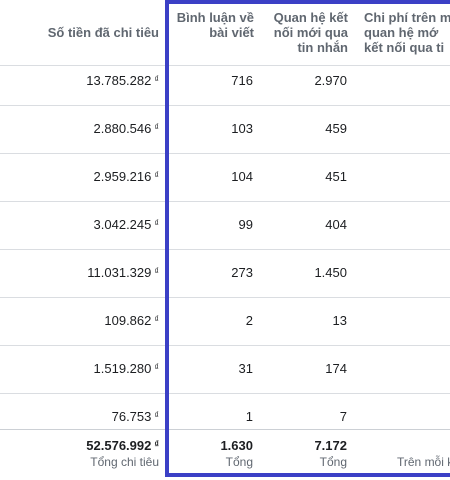 The image size is (450, 480). I want to click on spend-cell: 1.519.280 ₫, so click(126, 368).